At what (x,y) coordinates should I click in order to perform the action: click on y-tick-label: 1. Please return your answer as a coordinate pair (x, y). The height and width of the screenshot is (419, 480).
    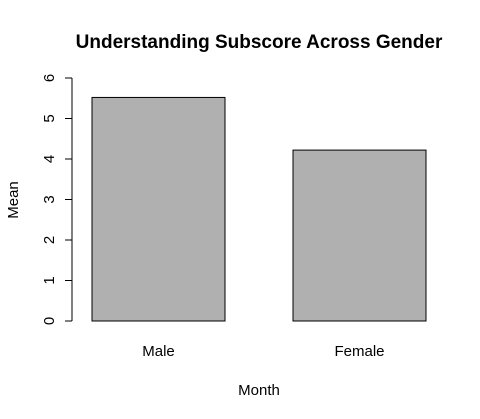
    Looking at the image, I should click on (49, 280).